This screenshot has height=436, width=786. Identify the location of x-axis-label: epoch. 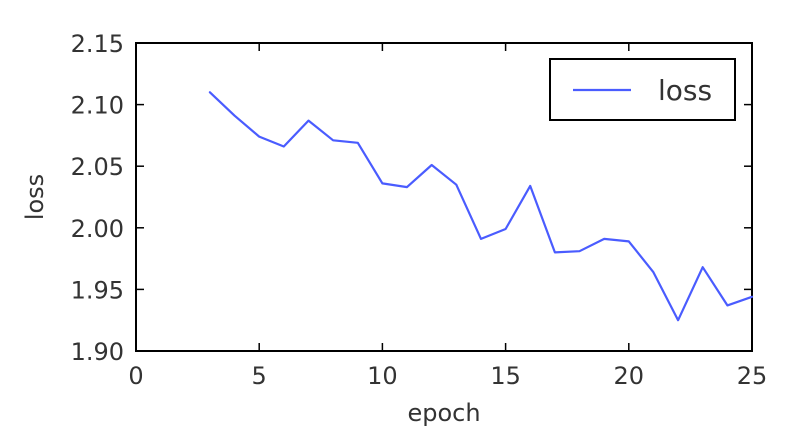
(443, 413).